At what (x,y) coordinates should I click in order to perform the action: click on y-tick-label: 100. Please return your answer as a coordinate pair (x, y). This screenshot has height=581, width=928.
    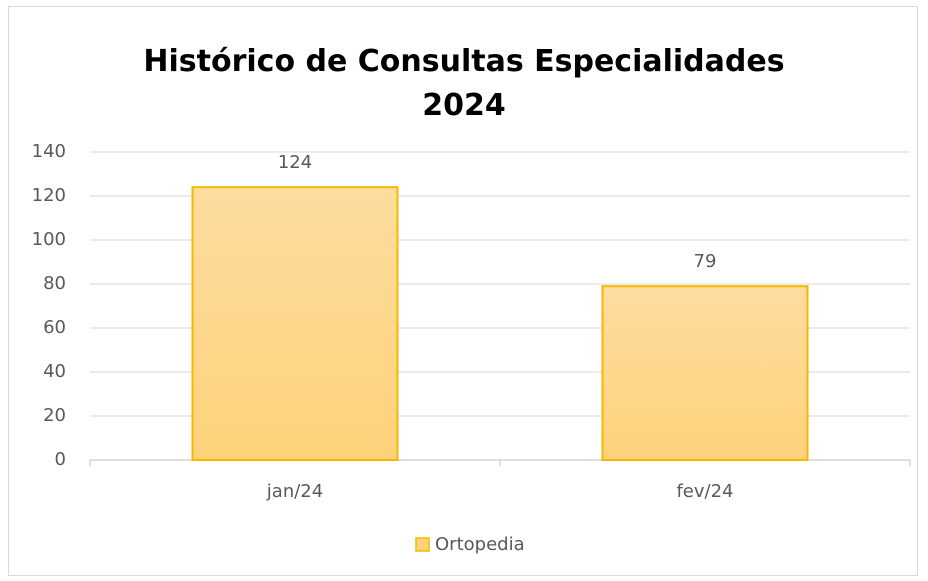
    Looking at the image, I should click on (49, 239).